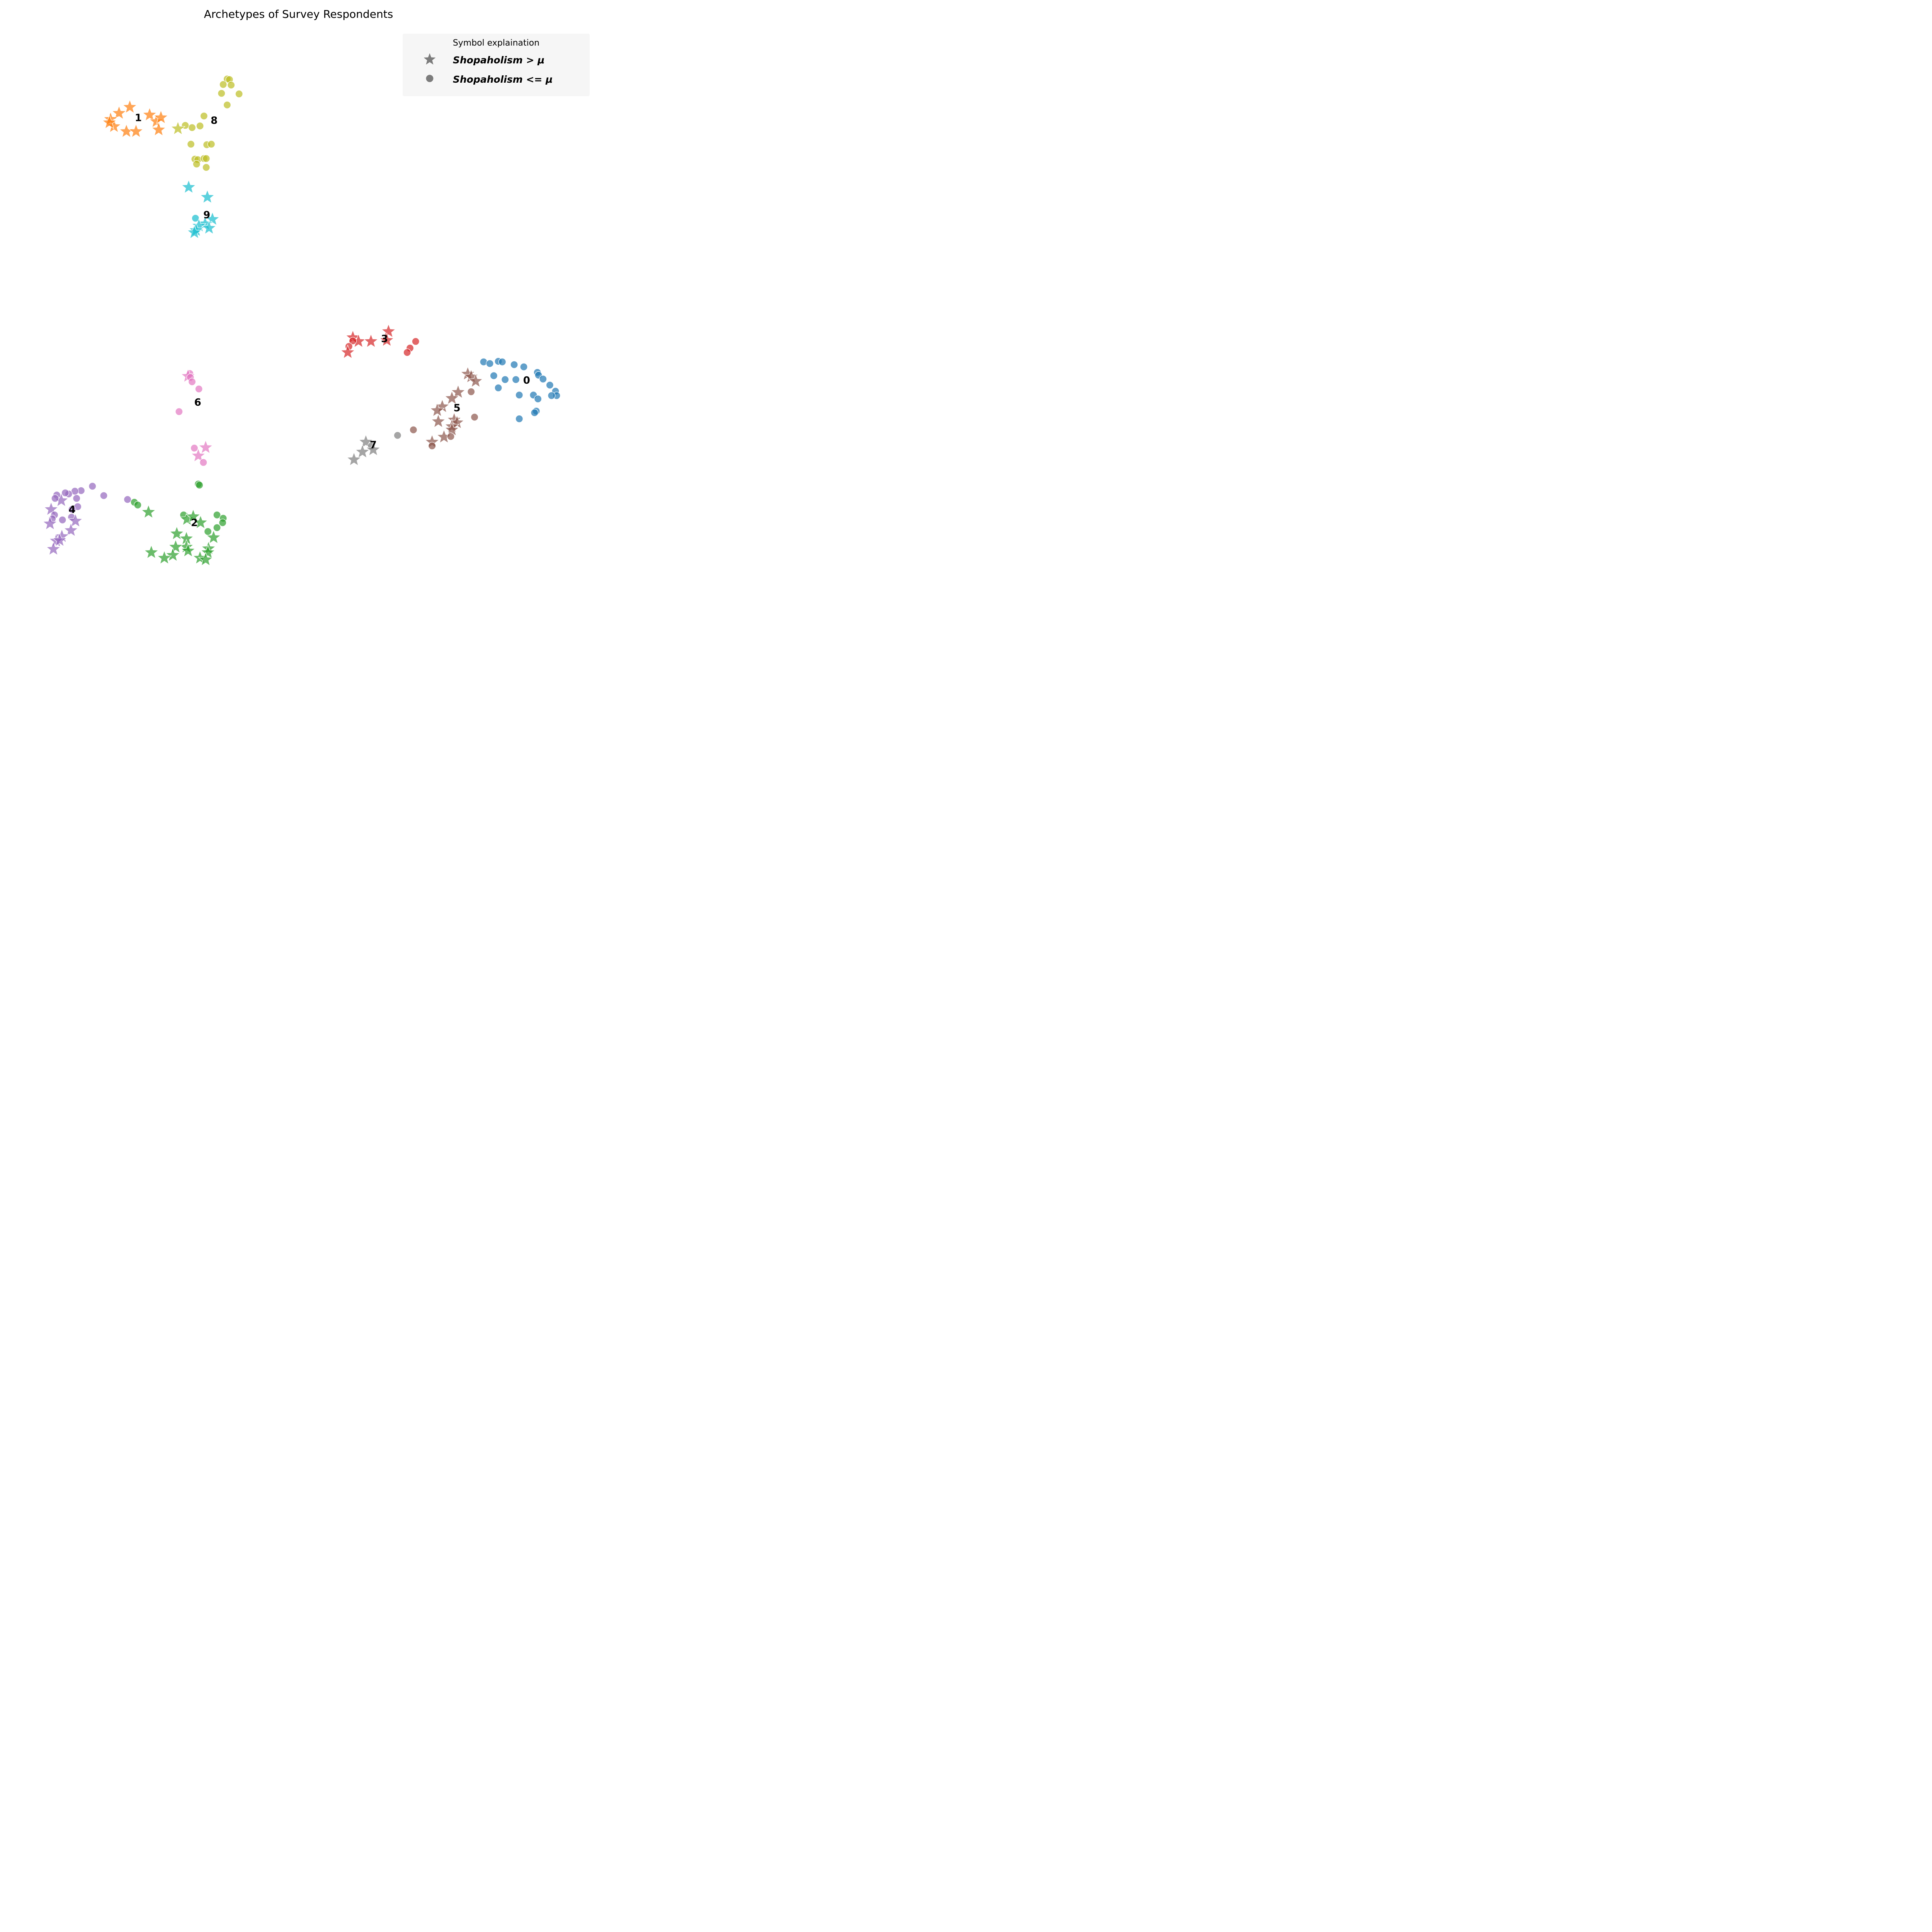 The width and height of the screenshot is (1932, 1932). Describe the element at coordinates (138, 118) in the screenshot. I see `cluster-label-1: 1` at that location.